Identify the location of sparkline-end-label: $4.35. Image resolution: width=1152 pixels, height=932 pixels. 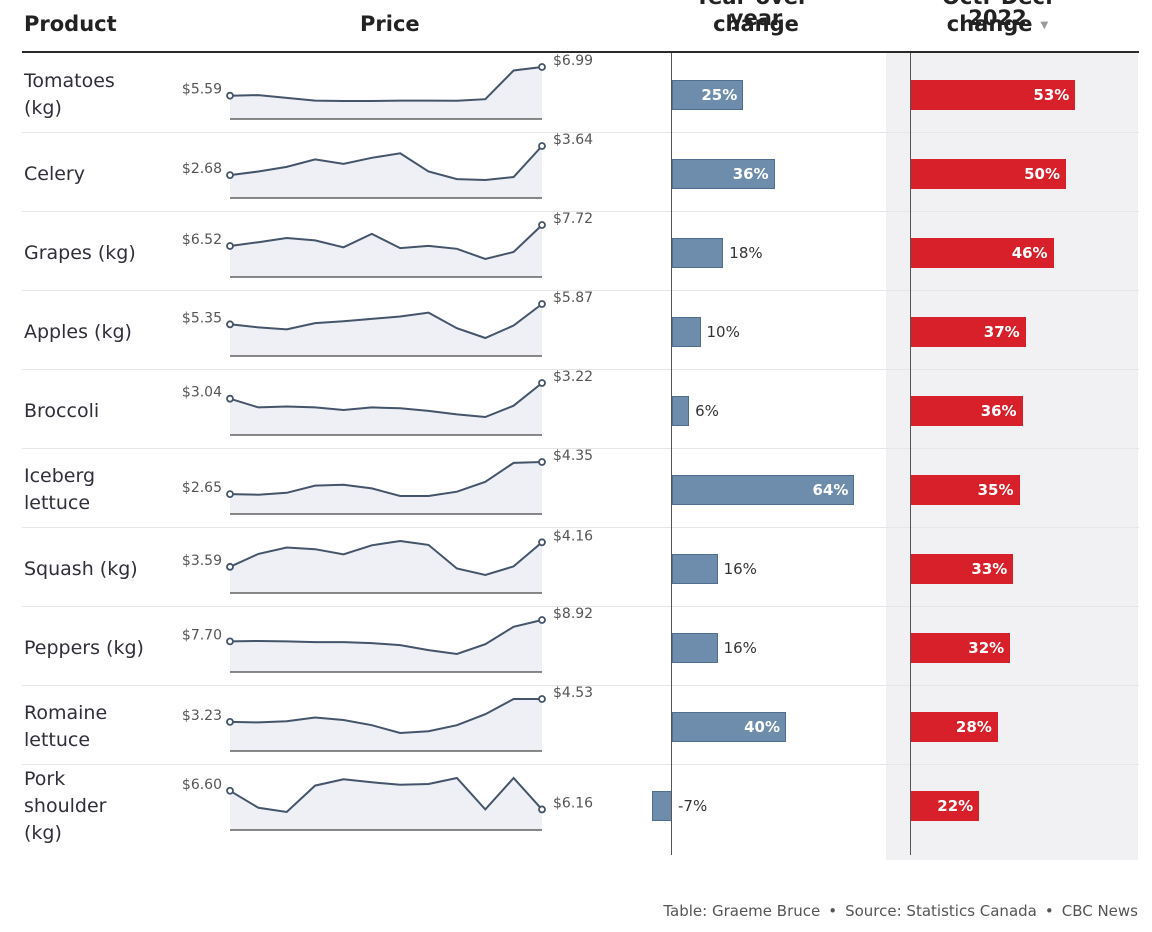
(573, 456).